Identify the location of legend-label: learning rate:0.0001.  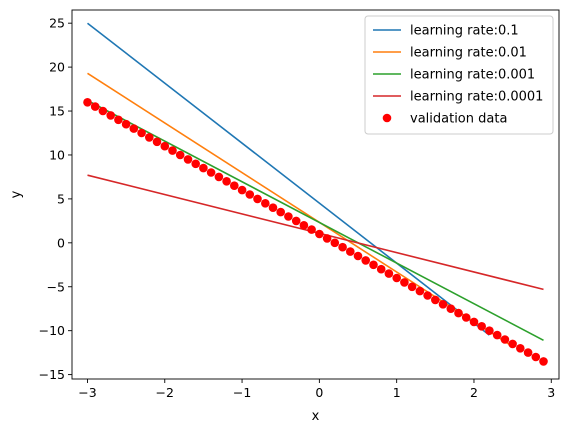
(476, 97).